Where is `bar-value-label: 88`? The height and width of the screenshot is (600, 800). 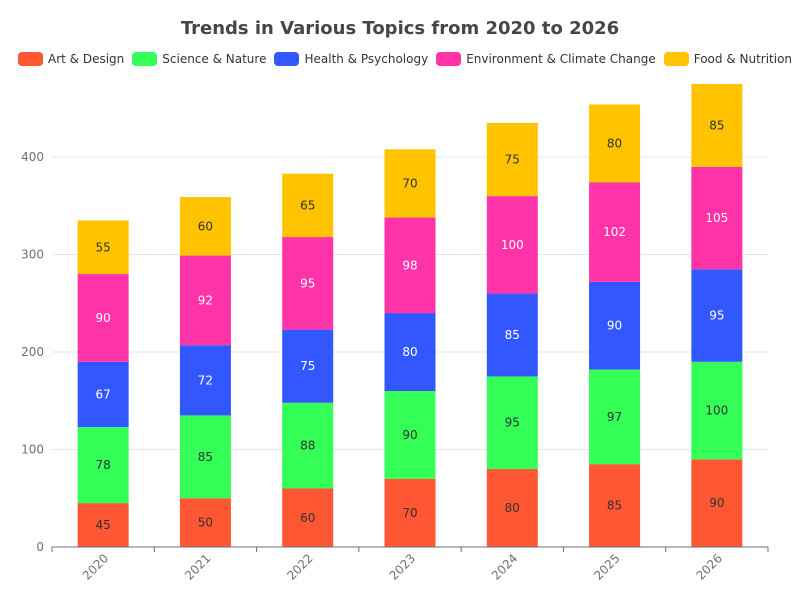 bar-value-label: 88 is located at coordinates (307, 446).